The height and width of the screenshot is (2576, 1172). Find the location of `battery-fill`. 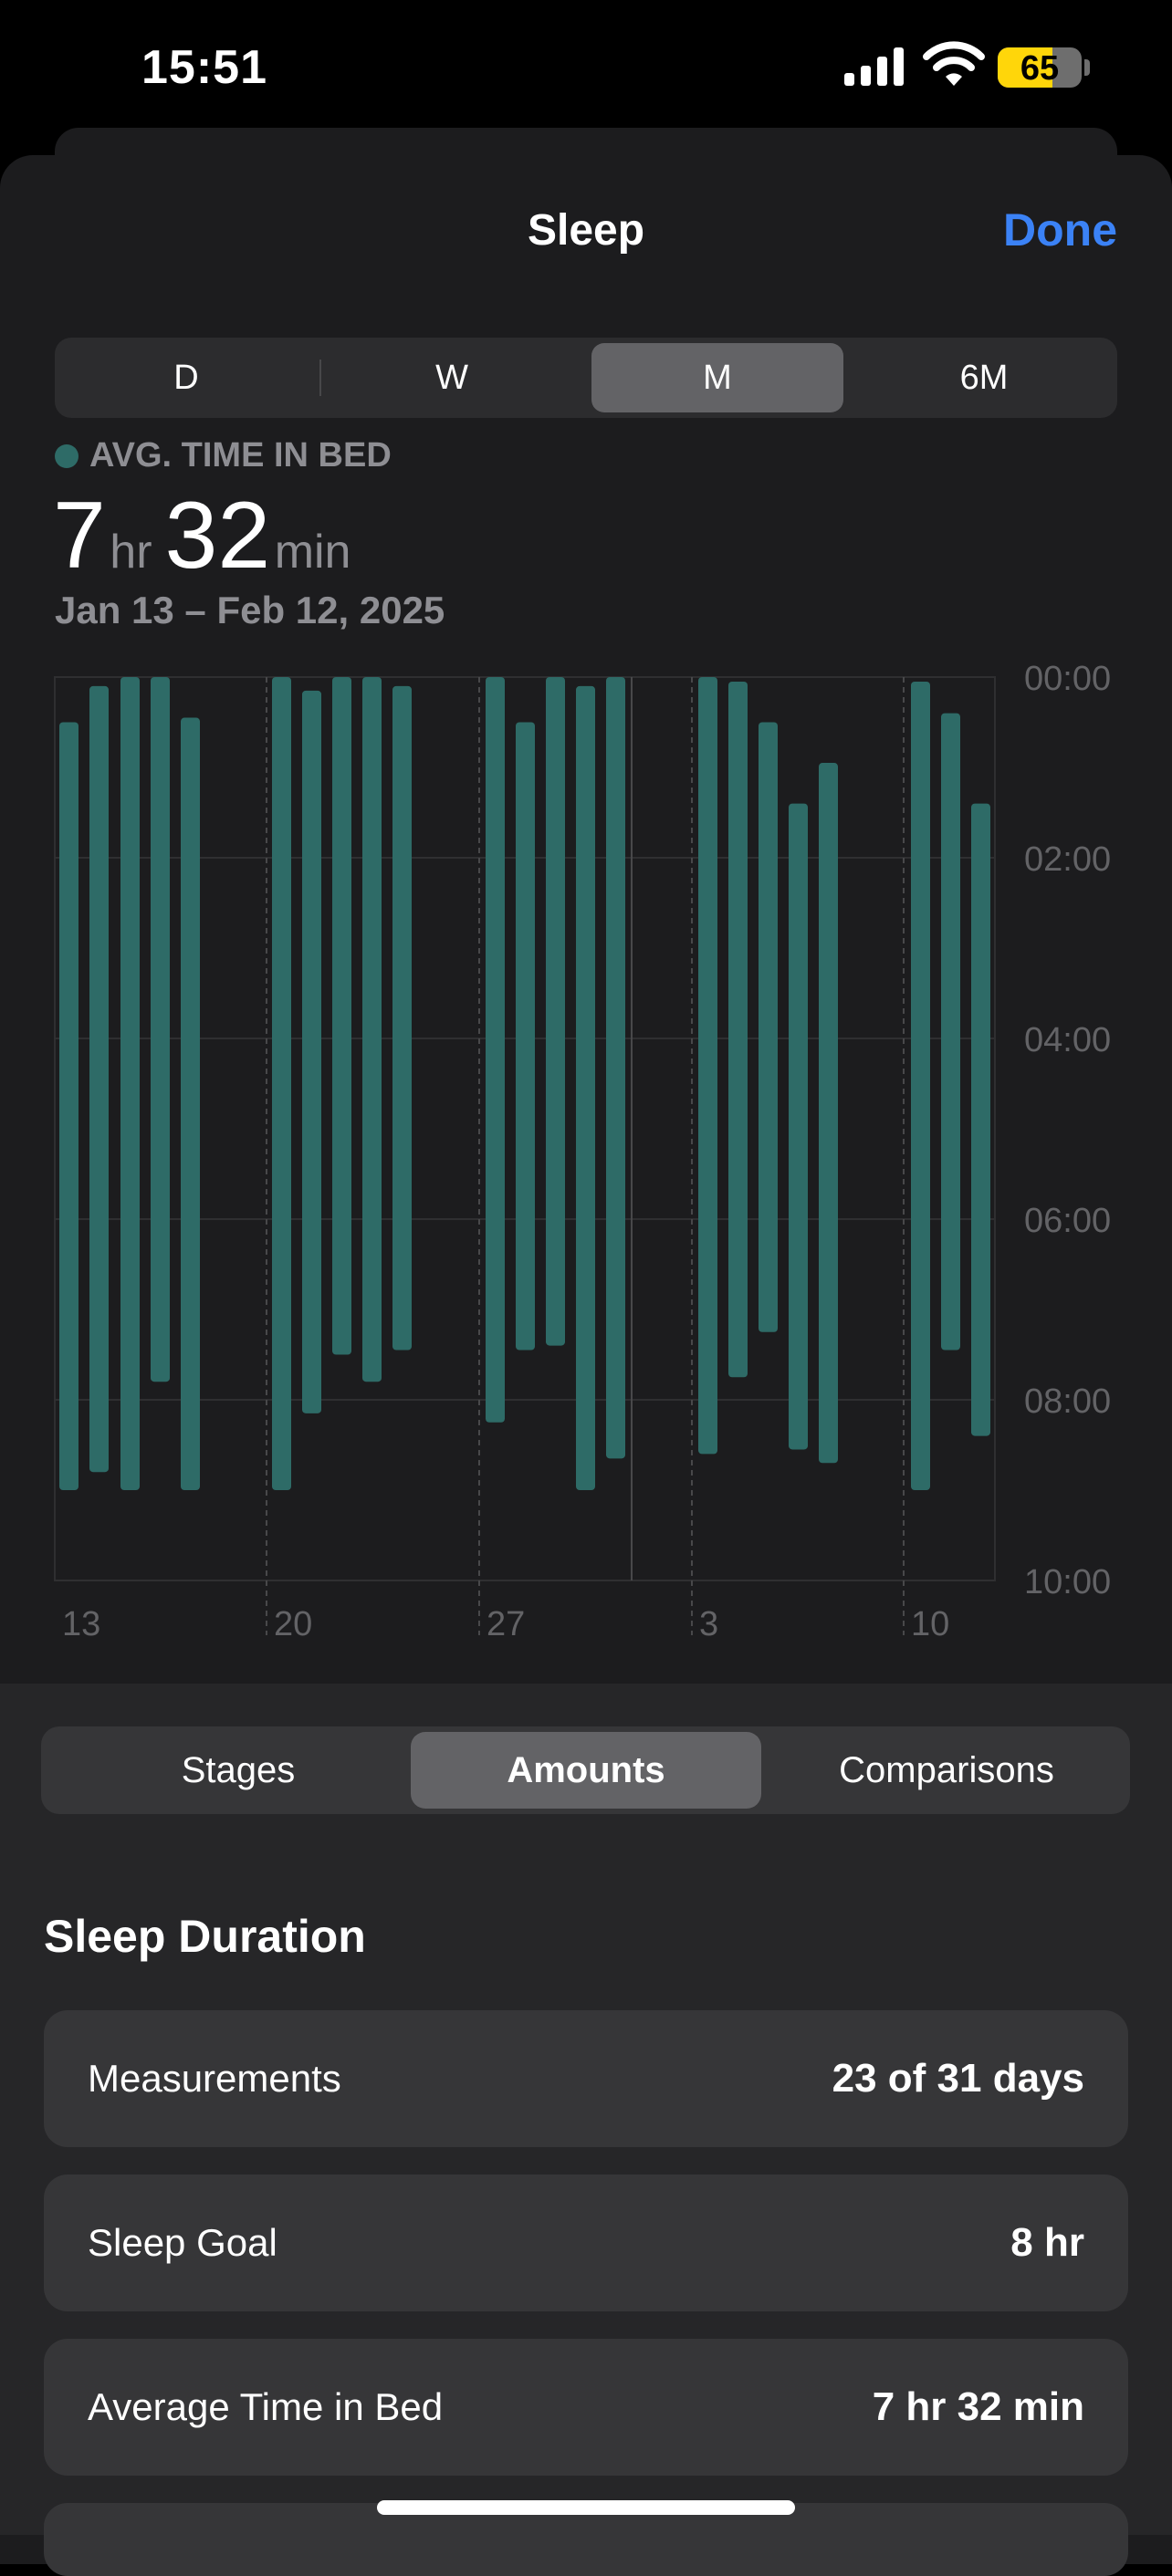

battery-fill is located at coordinates (1025, 67).